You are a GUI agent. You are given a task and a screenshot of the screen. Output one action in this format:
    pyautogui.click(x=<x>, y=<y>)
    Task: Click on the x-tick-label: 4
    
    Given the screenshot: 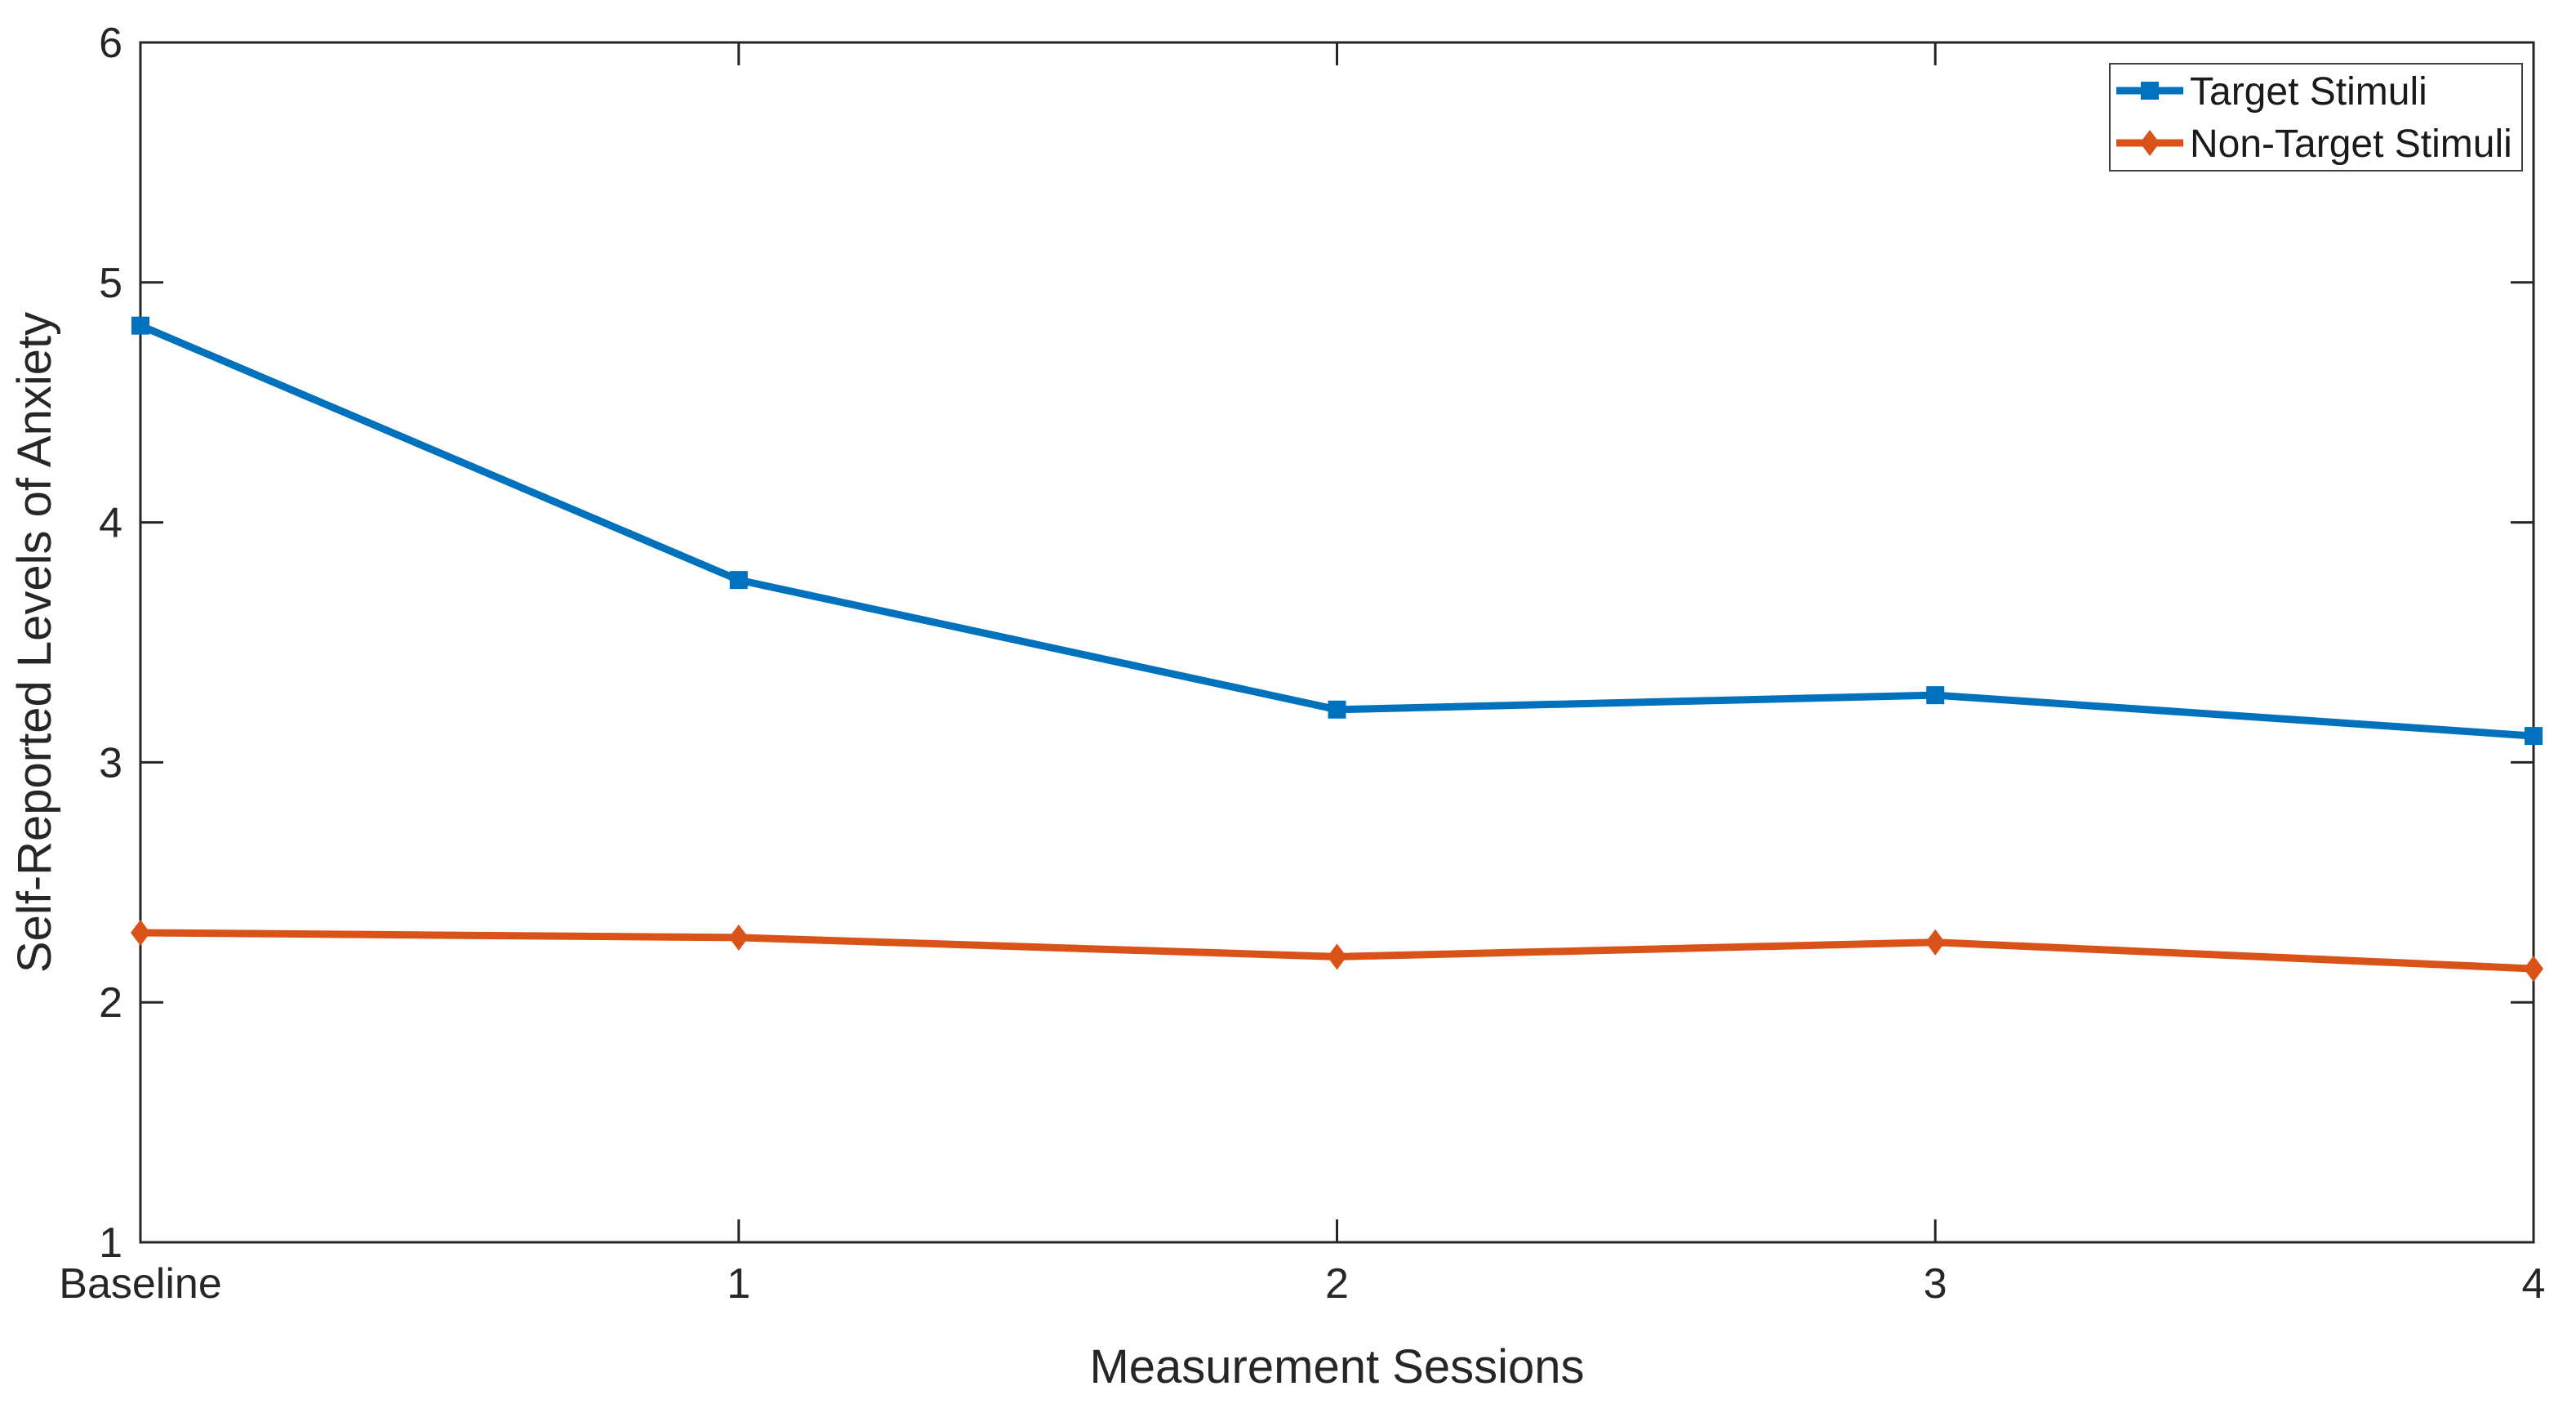 What is the action you would take?
    pyautogui.click(x=2534, y=1284)
    